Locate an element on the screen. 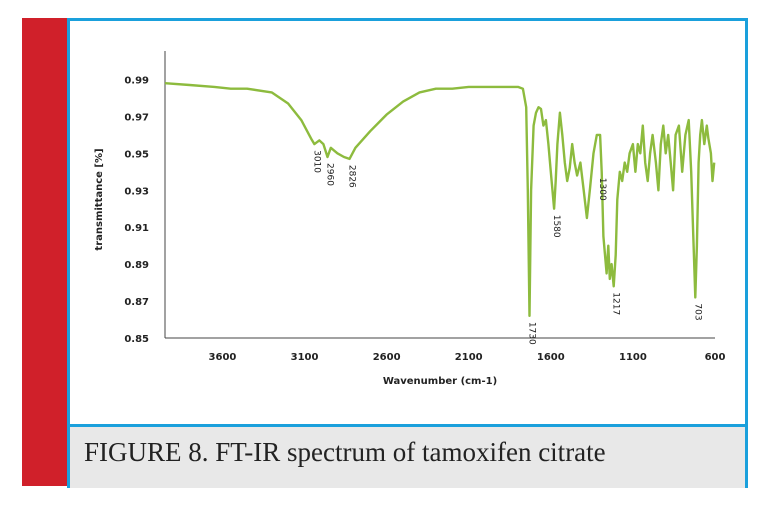  y-axis-title: transmittance [%] is located at coordinates (99, 199).